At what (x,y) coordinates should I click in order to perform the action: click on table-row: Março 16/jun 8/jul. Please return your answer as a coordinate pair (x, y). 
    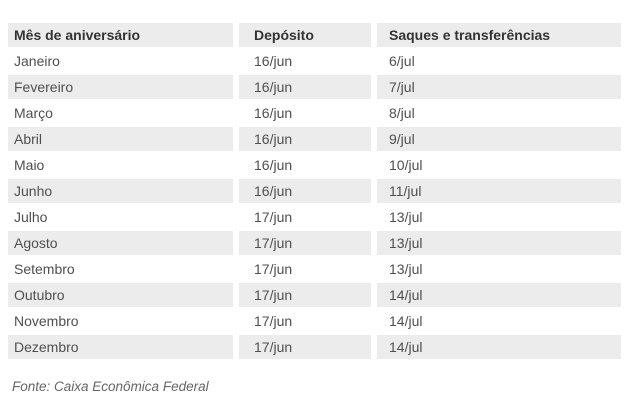
    Looking at the image, I should click on (314, 113).